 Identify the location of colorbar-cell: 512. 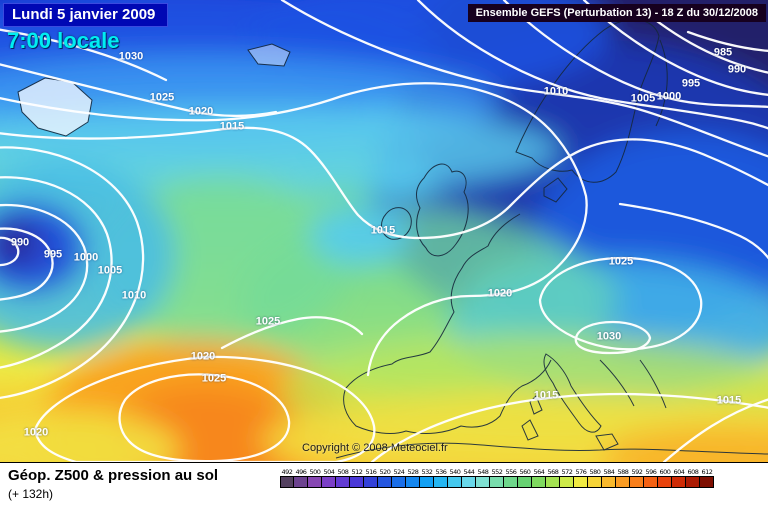
(357, 478).